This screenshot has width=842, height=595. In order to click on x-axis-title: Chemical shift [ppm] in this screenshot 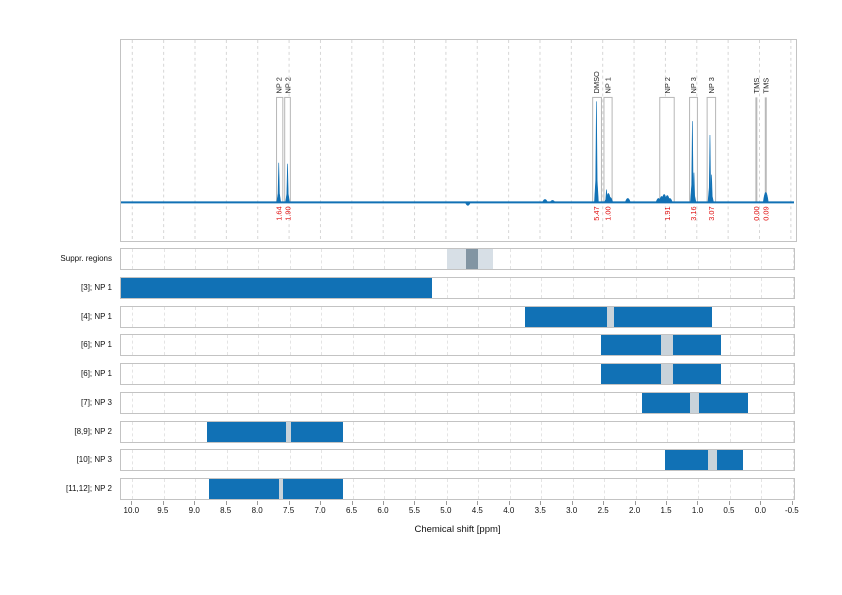, I will do `click(457, 529)`.